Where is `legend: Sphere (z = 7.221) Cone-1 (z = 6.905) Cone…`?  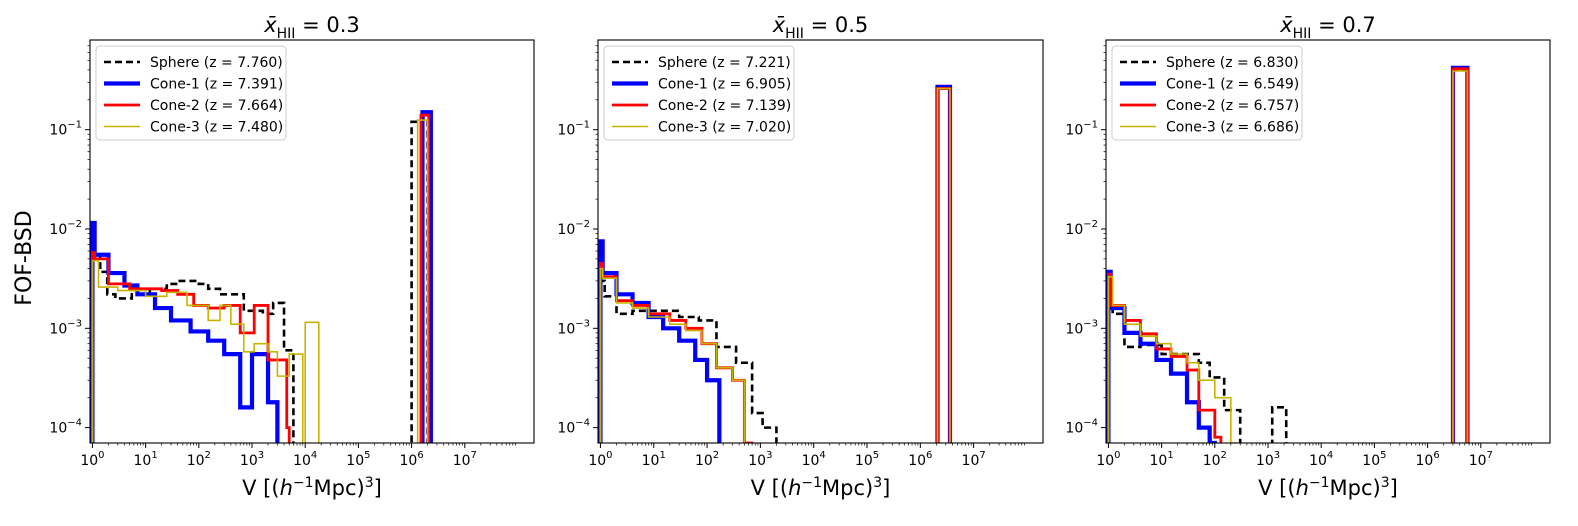 legend: Sphere (z = 7.221) Cone-1 (z = 6.905) Cone… is located at coordinates (699, 93).